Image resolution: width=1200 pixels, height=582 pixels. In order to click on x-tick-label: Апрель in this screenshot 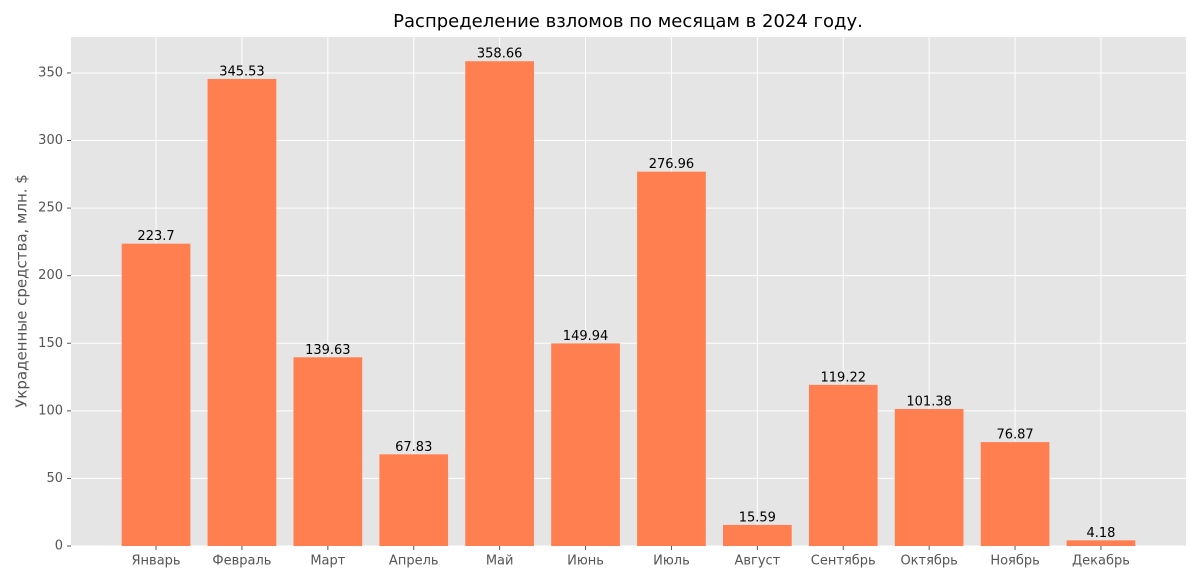, I will do `click(414, 561)`.